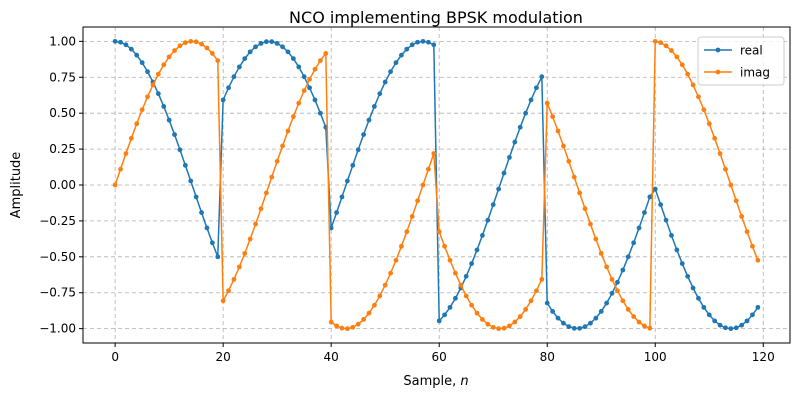 The image size is (800, 404). Describe the element at coordinates (16, 185) in the screenshot. I see `y-axis-label: Amplitude` at that location.